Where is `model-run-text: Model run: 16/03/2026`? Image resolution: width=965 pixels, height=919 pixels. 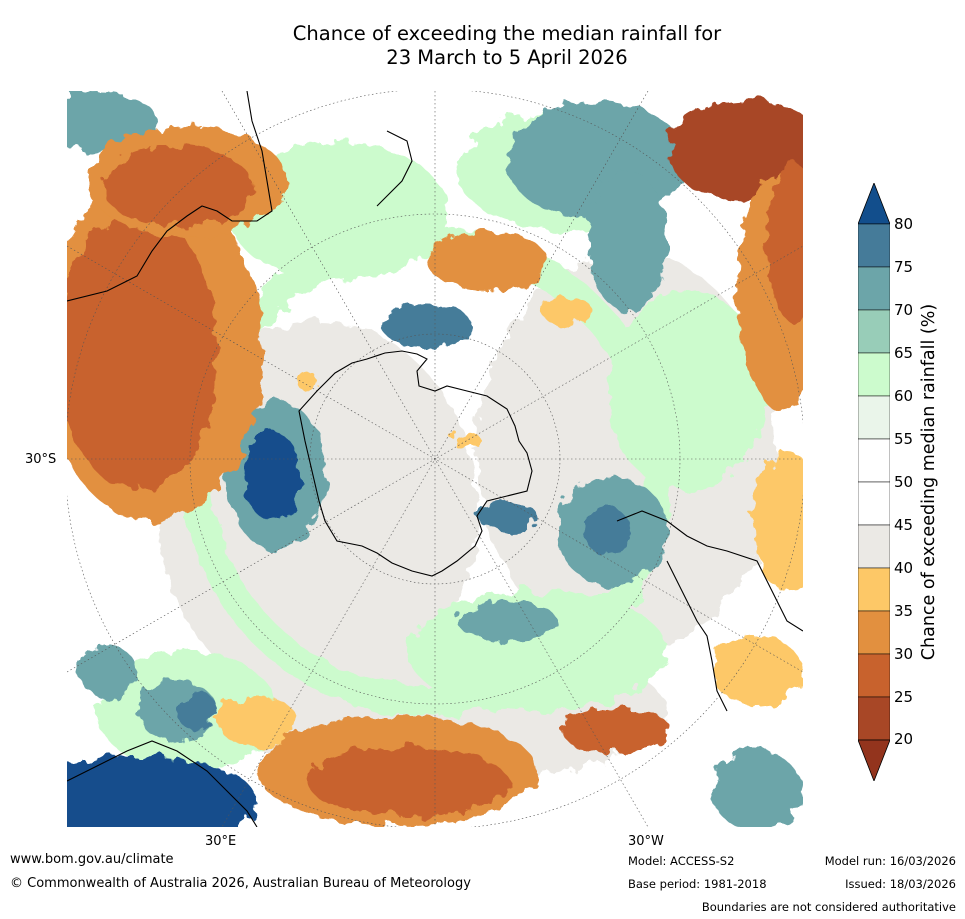 model-run-text: Model run: 16/03/2026 is located at coordinates (890, 861).